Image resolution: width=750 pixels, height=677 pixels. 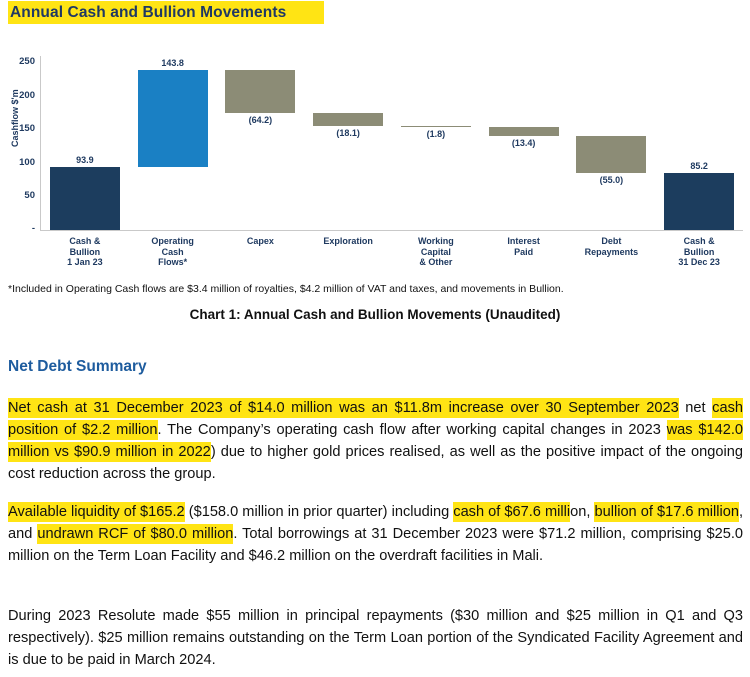 I want to click on page-title: Annual Cash and Bullion Movements, so click(x=166, y=12).